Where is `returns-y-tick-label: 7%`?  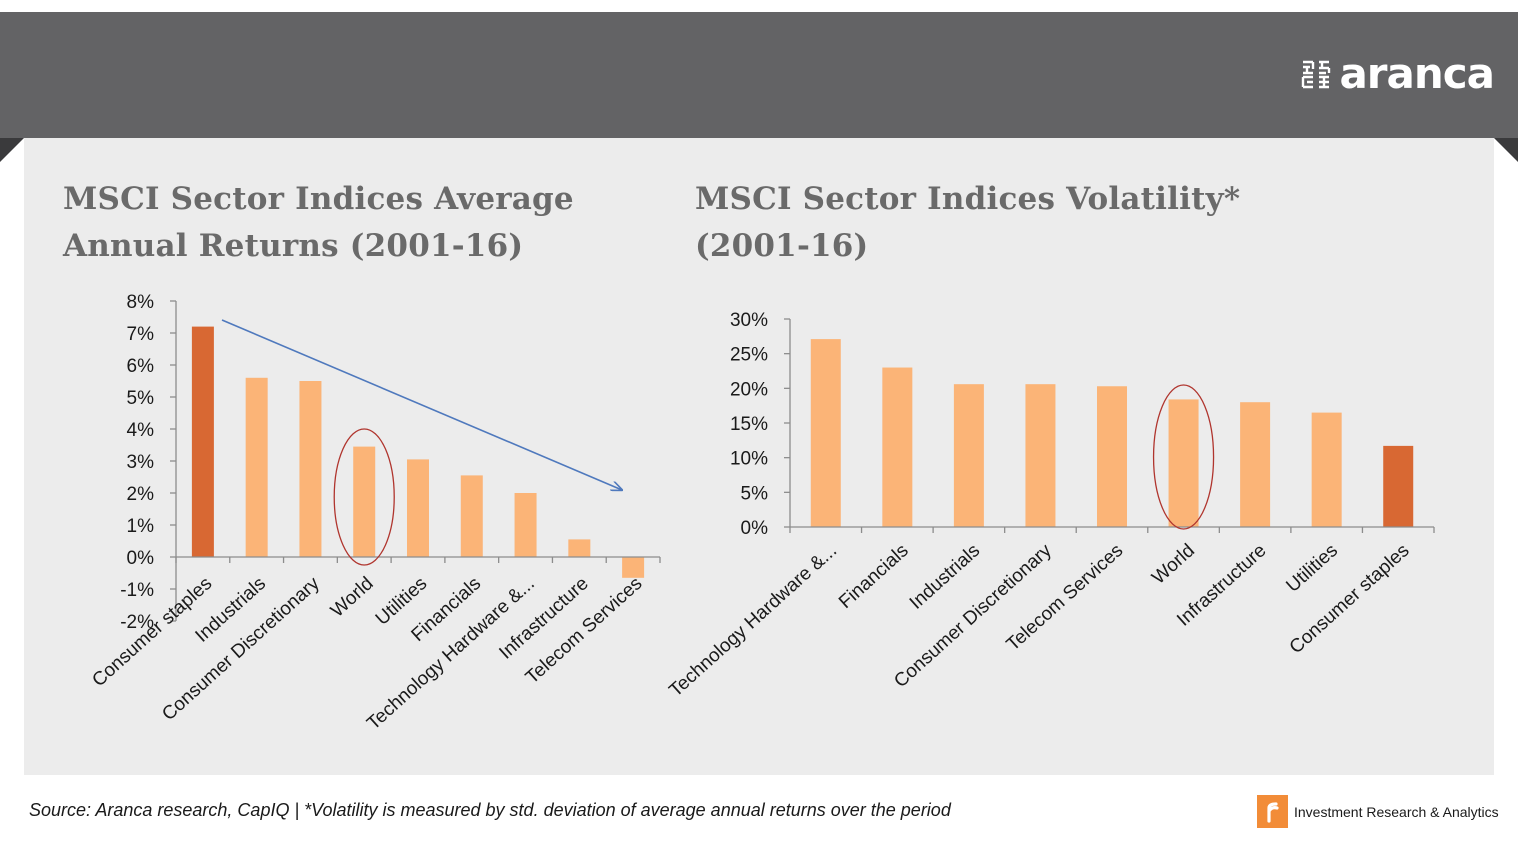 returns-y-tick-label: 7% is located at coordinates (141, 334).